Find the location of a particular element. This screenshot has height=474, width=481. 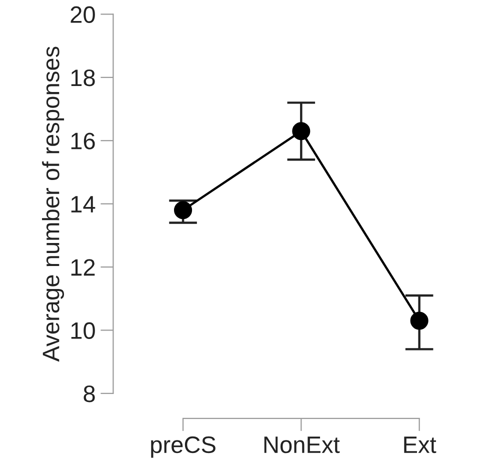

y-axis-title: Average number of responses is located at coordinates (53, 204).